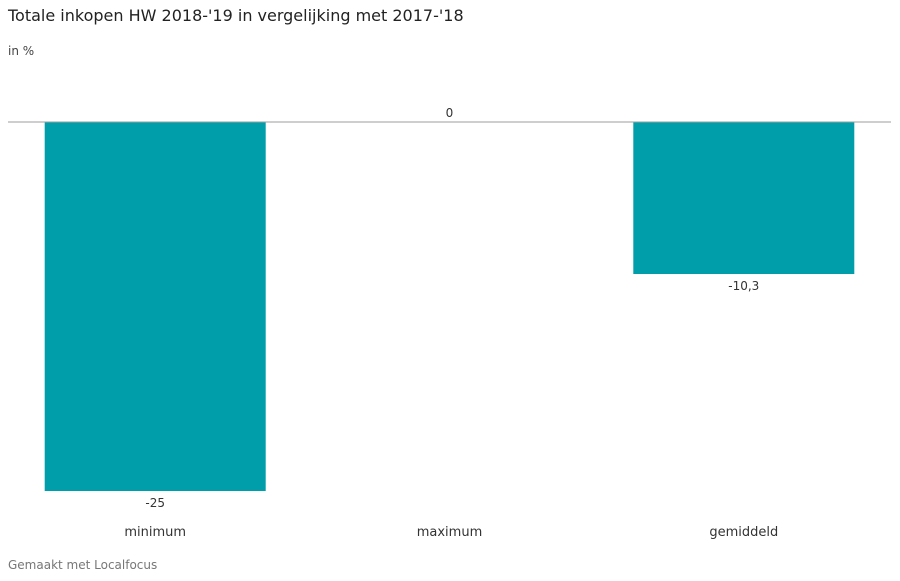  Describe the element at coordinates (744, 198) in the screenshot. I see `bar-gemiddeld` at that location.